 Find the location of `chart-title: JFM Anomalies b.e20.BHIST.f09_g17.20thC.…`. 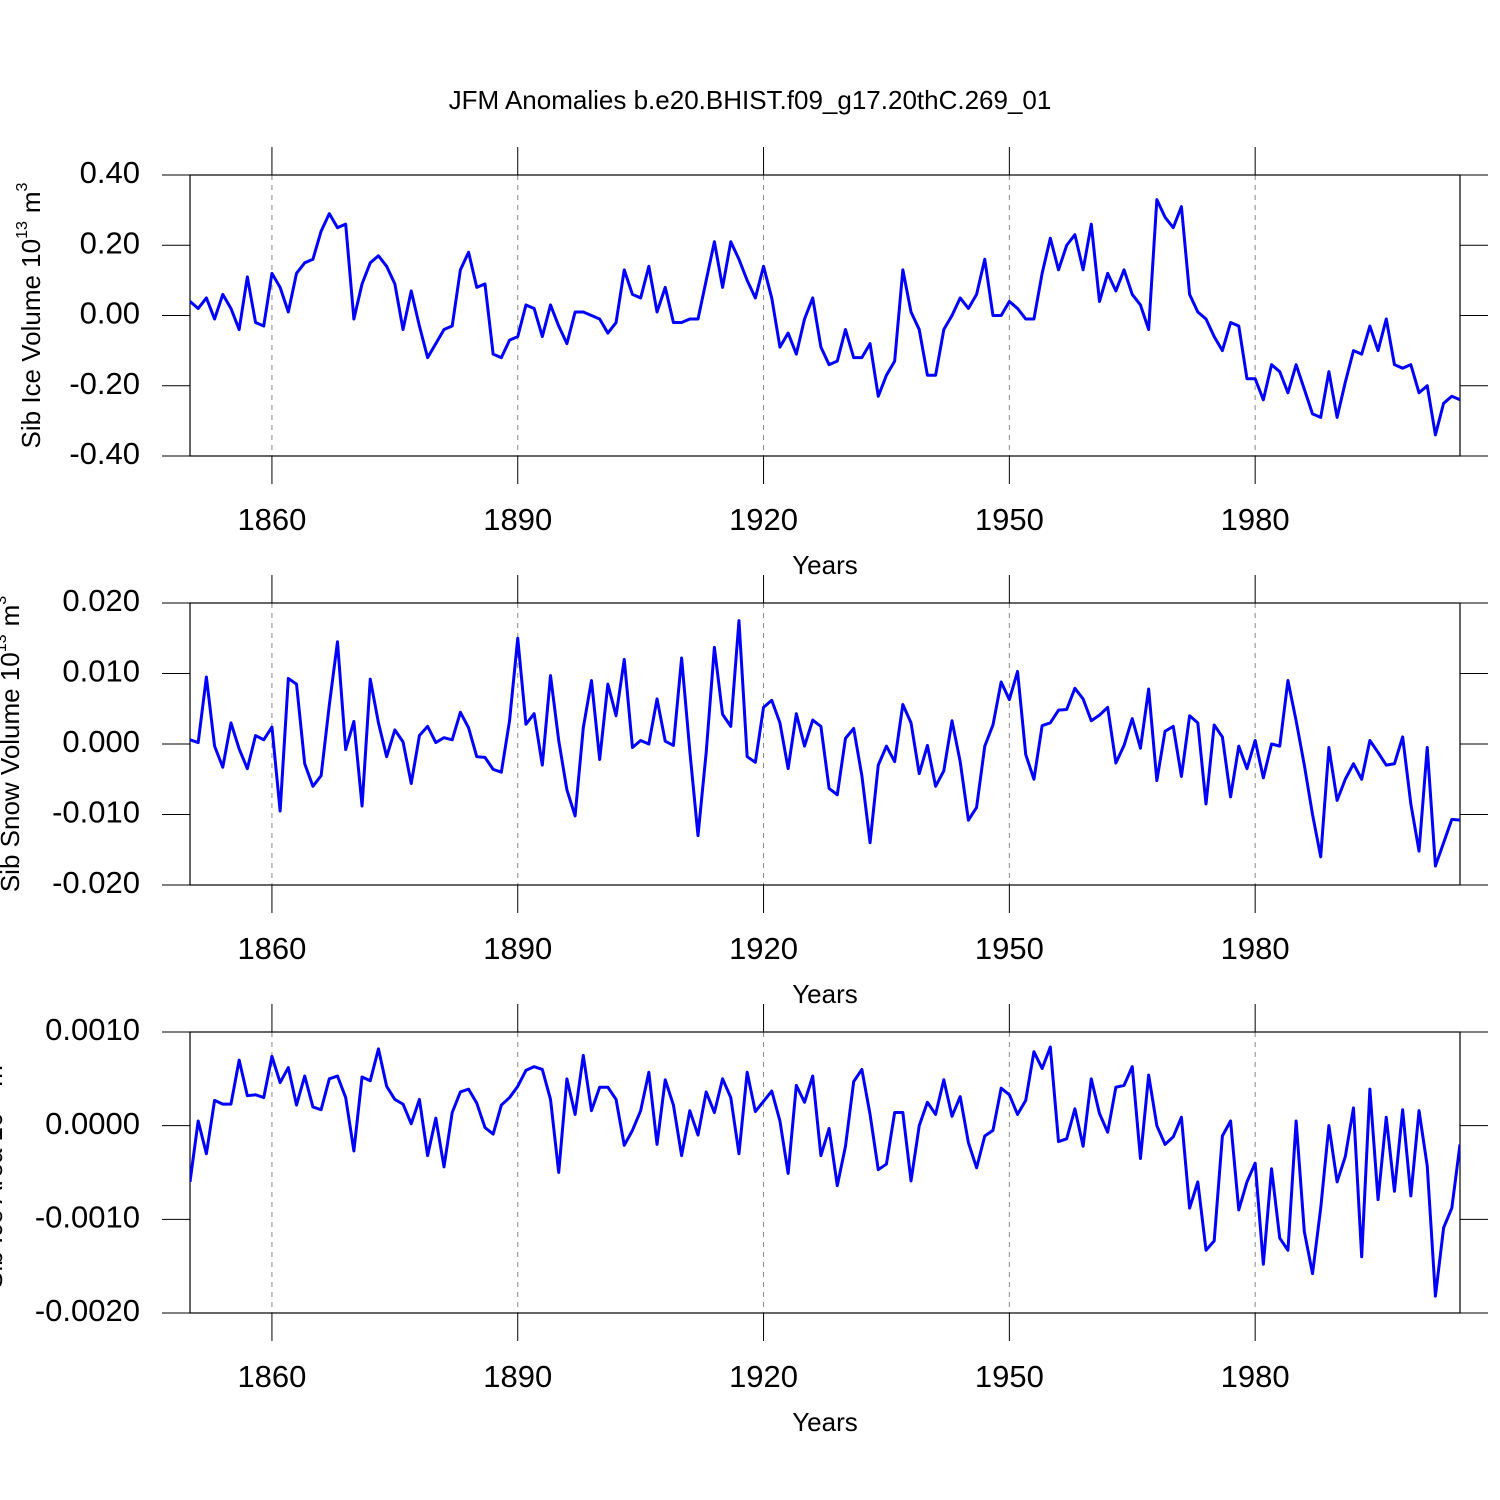

chart-title: JFM Anomalies b.e20.BHIST.f09_g17.20thC.… is located at coordinates (750, 100).